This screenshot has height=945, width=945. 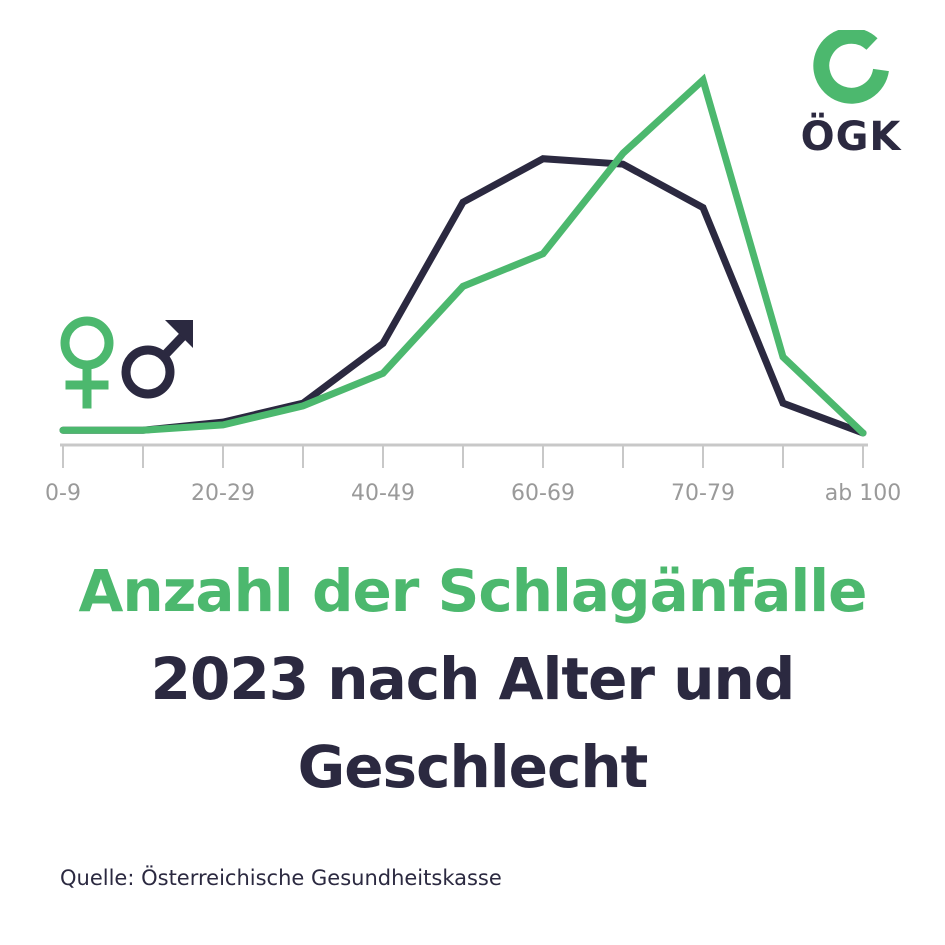 What do you see at coordinates (473, 591) in the screenshot?
I see `title-line-1: Anzahl der Schlagänfalle` at bounding box center [473, 591].